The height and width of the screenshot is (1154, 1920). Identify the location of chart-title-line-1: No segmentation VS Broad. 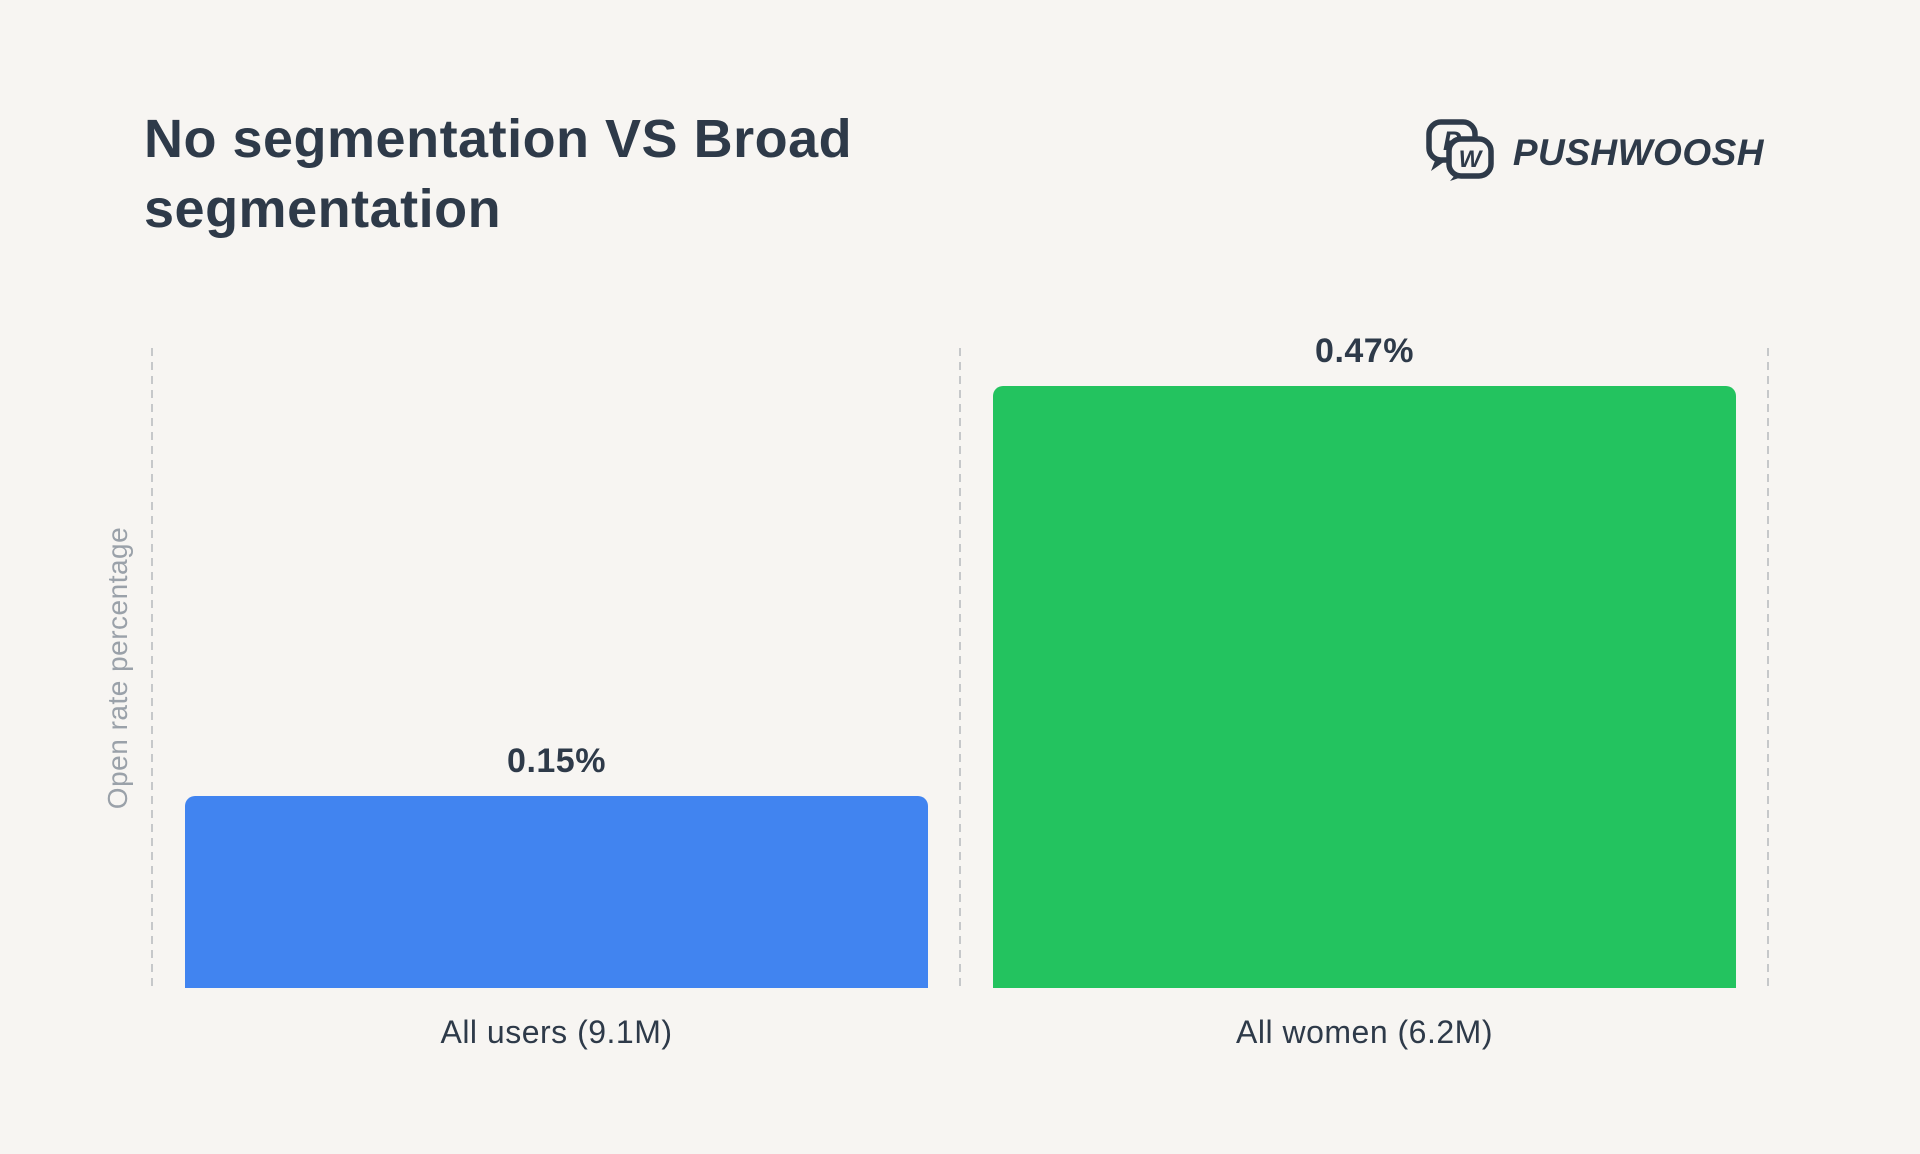
(498, 139).